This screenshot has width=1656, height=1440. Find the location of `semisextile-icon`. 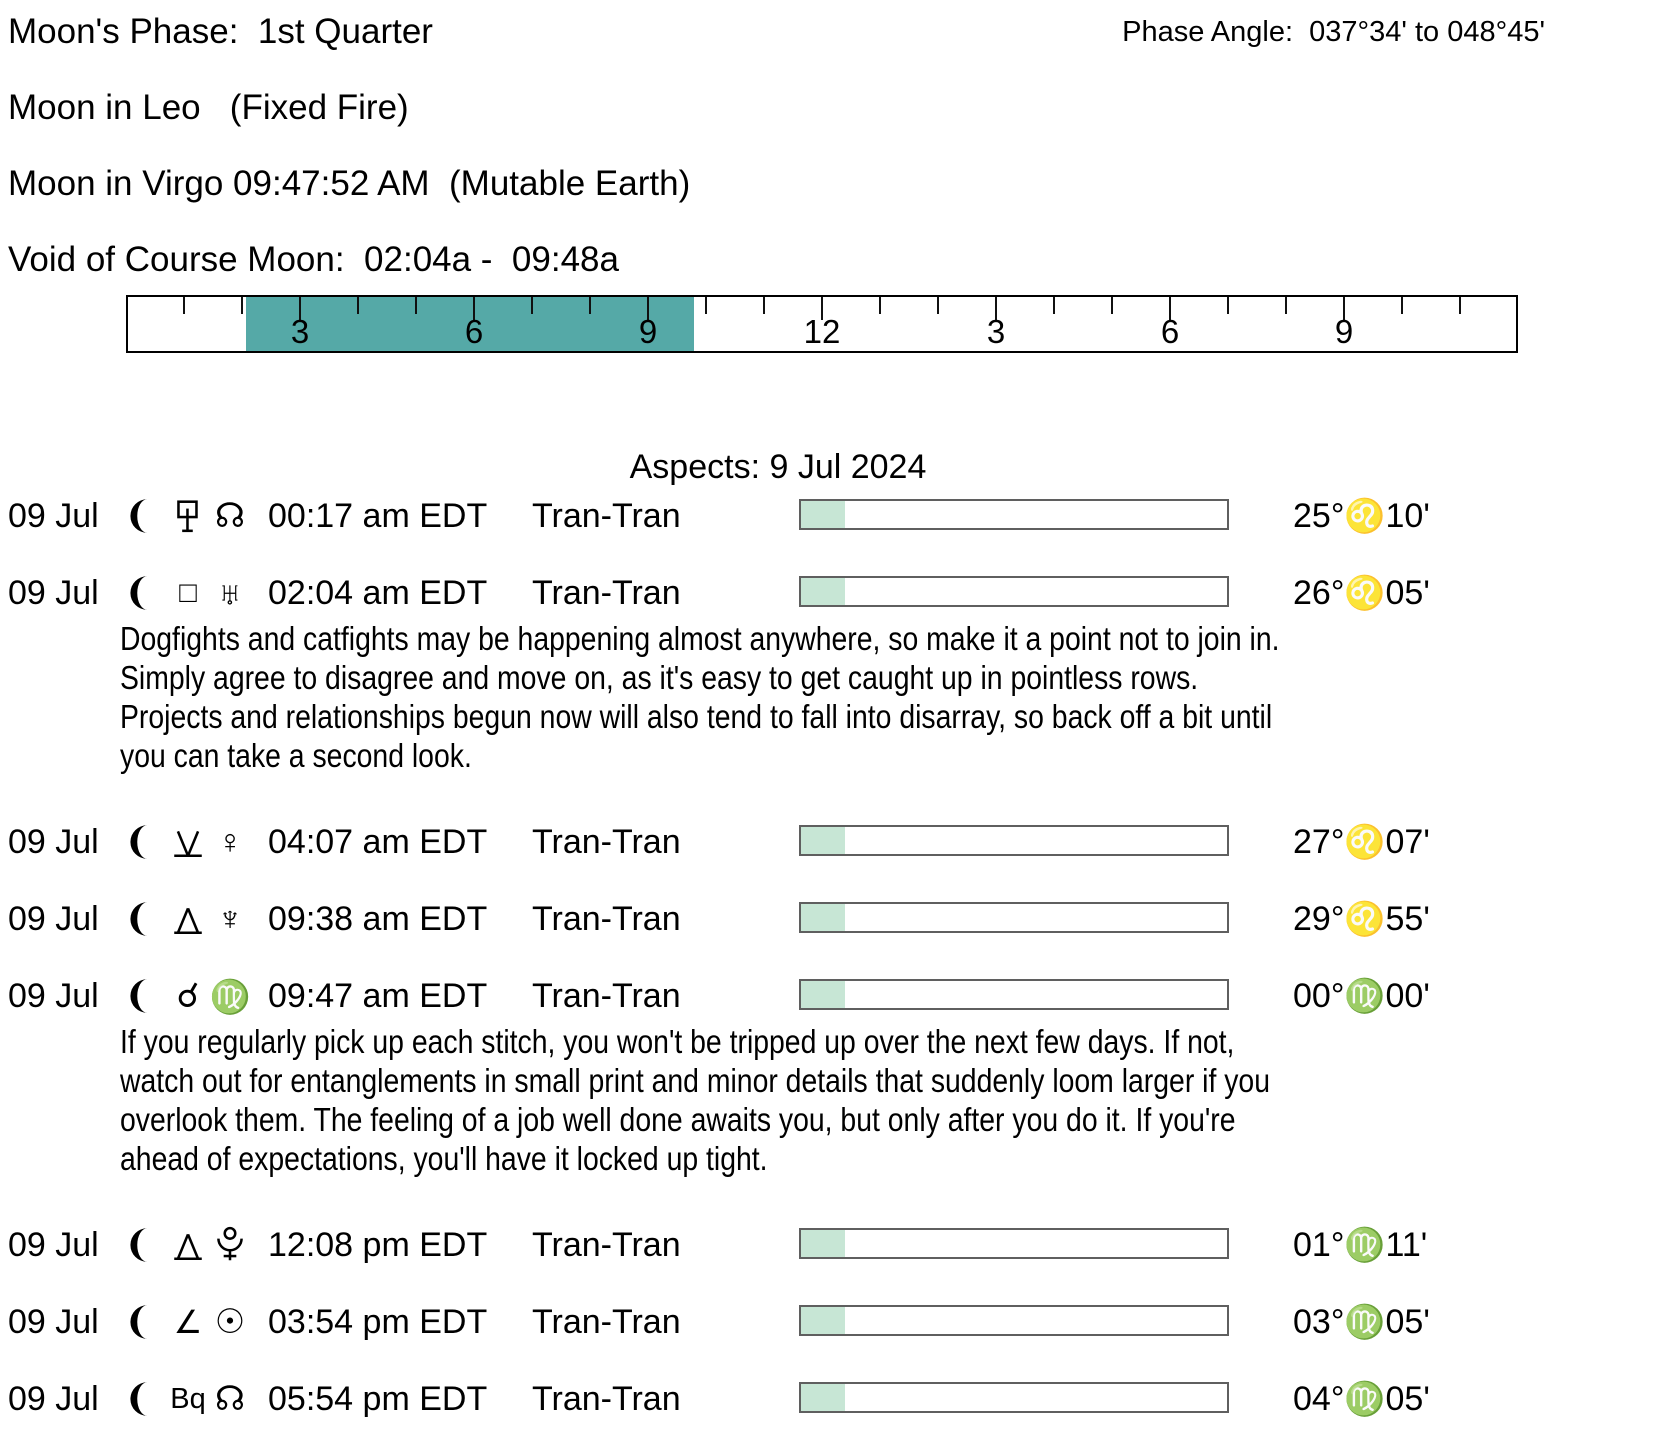

semisextile-icon is located at coordinates (188, 842).